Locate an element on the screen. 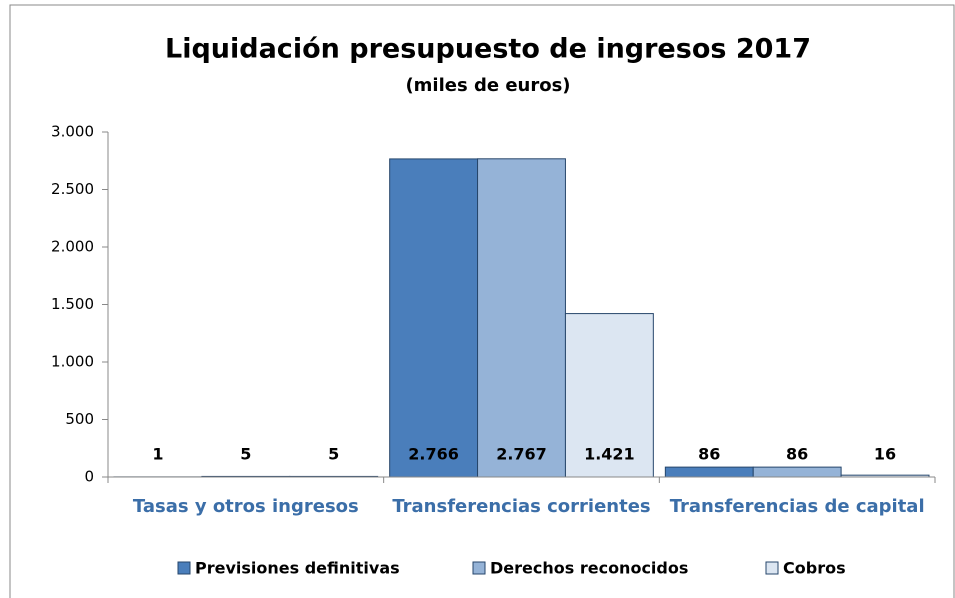 The height and width of the screenshot is (598, 955). chart-title: Liquidación presupuesto de ingresos 2017 is located at coordinates (488, 49).